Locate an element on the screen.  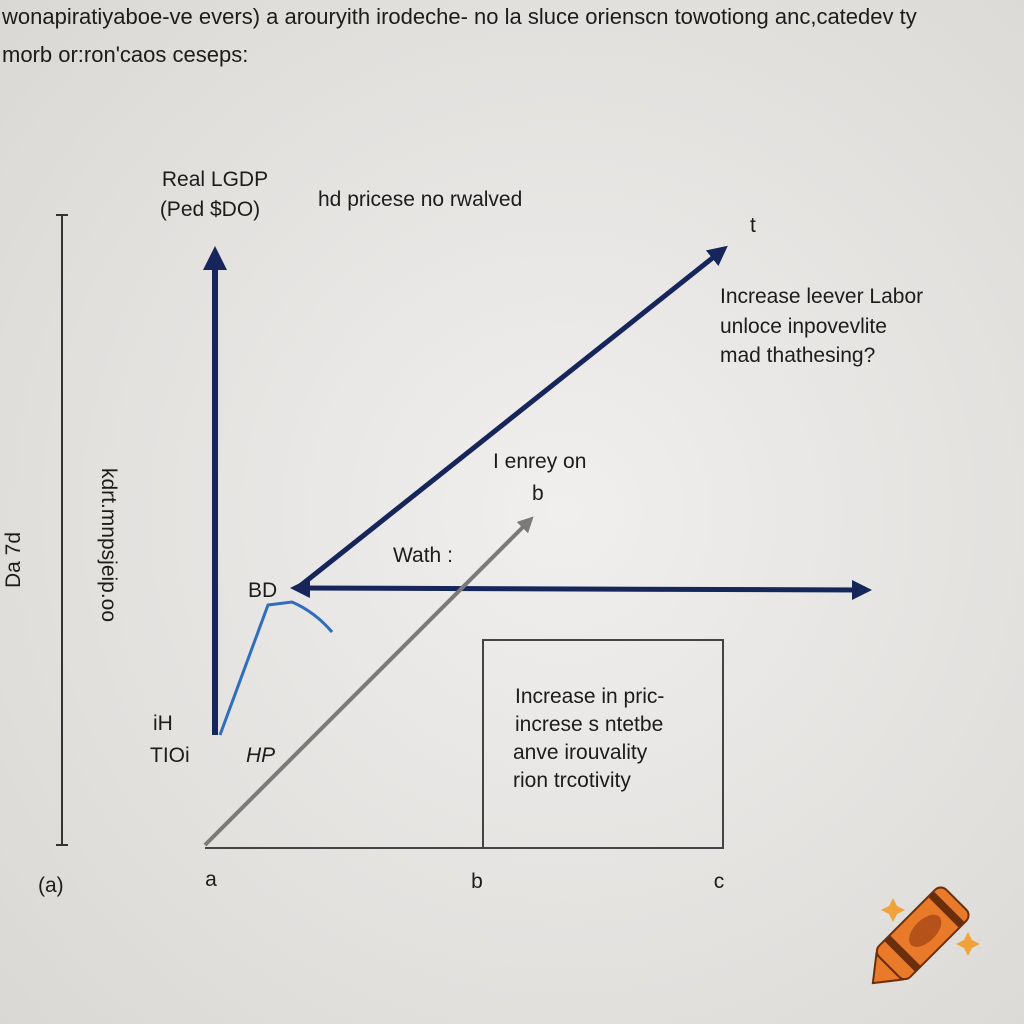
annotation: unloce inpovevlite is located at coordinates (803, 326).